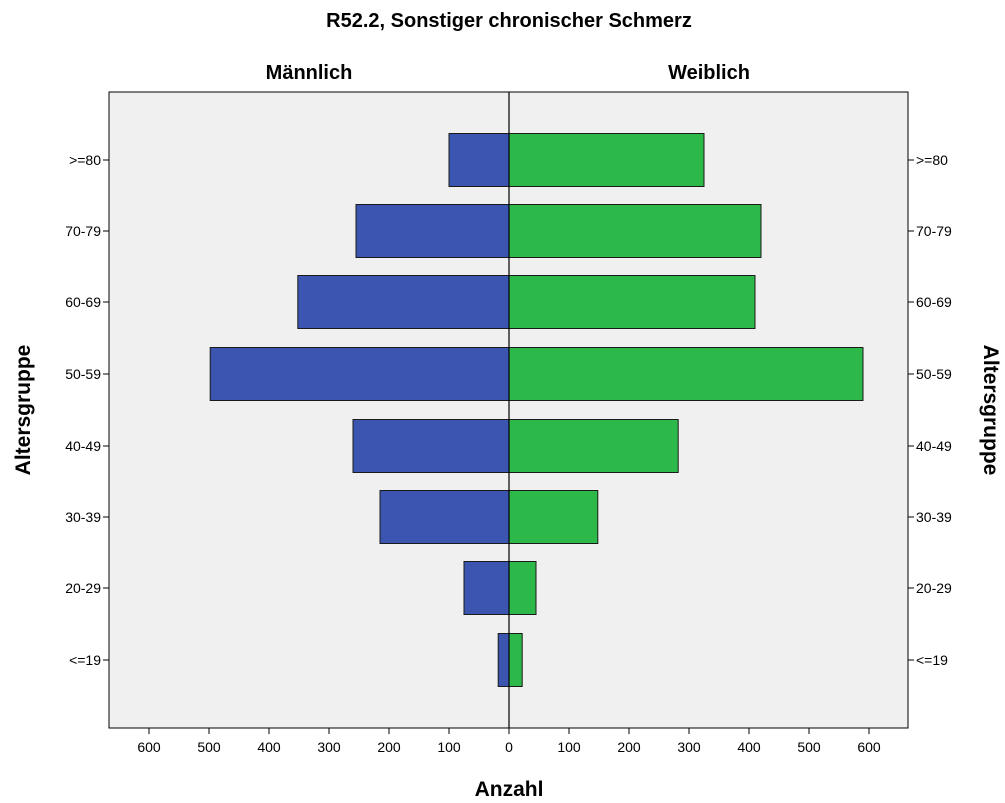 This screenshot has width=1005, height=803. What do you see at coordinates (83, 231) in the screenshot?
I see `y-tick-label-left: 70-79` at bounding box center [83, 231].